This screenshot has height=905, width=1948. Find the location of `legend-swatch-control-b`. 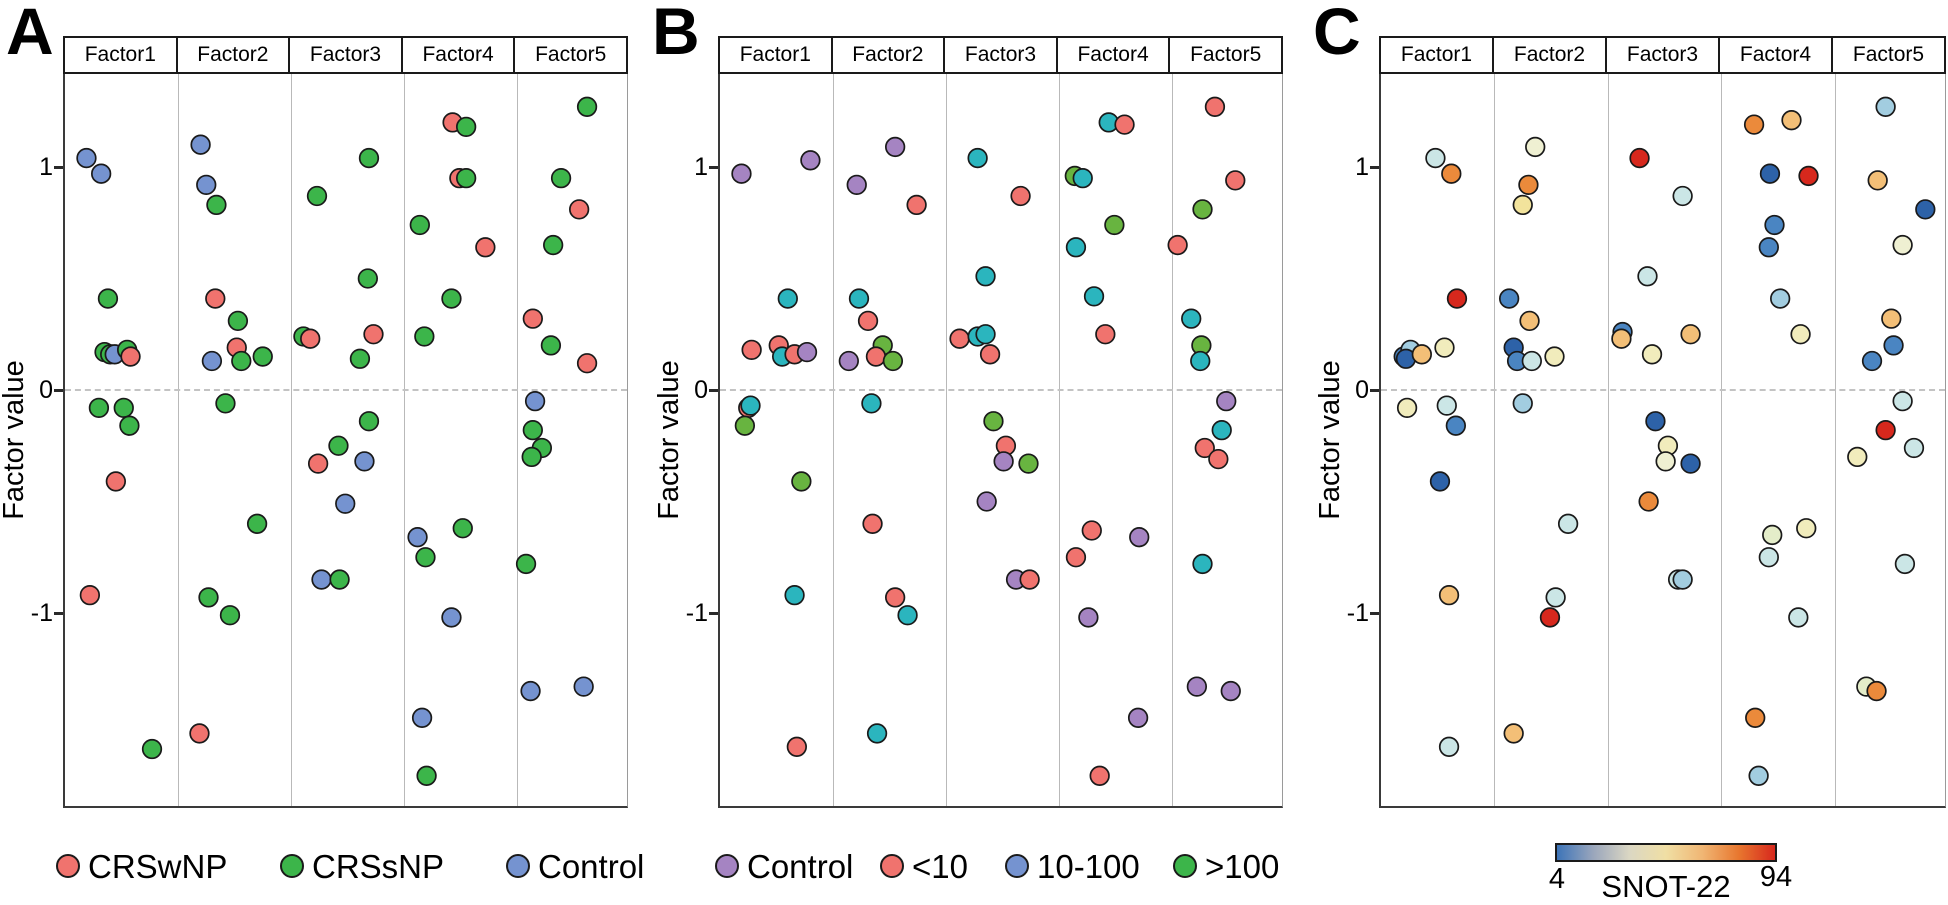

legend-swatch-control-b is located at coordinates (727, 866).